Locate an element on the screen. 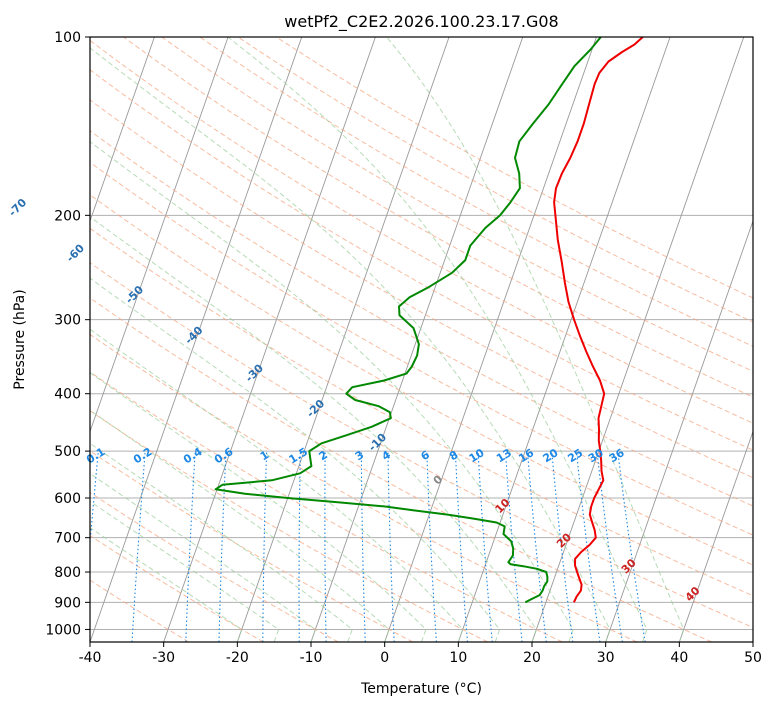 This screenshot has height=708, width=775. isotherm-label: -50 is located at coordinates (134, 294).